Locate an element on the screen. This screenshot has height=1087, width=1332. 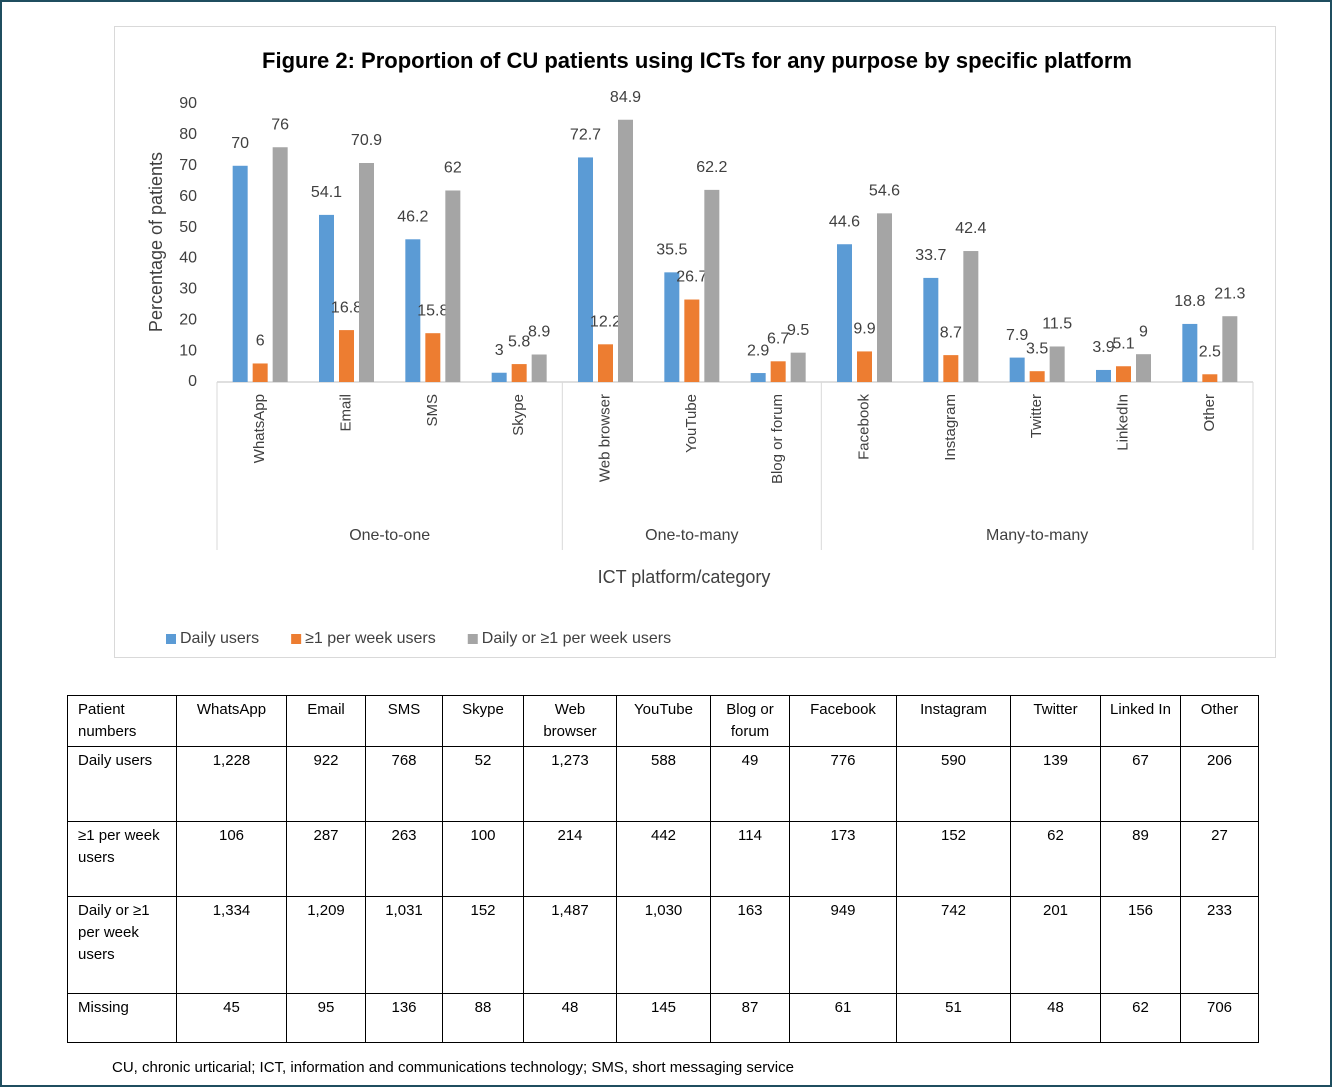
x-tick-label: Other is located at coordinates (1209, 413).